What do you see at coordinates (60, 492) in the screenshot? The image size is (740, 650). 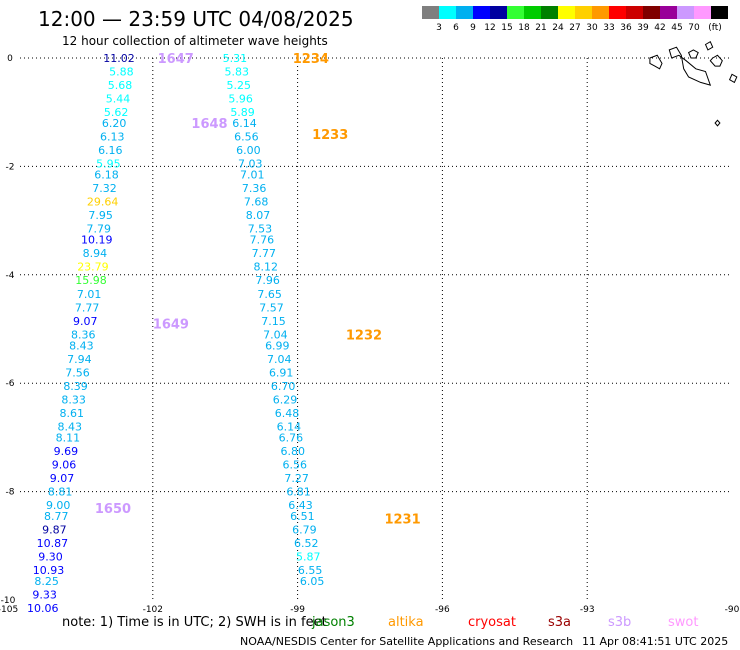 I see `swh-value: 8.81` at bounding box center [60, 492].